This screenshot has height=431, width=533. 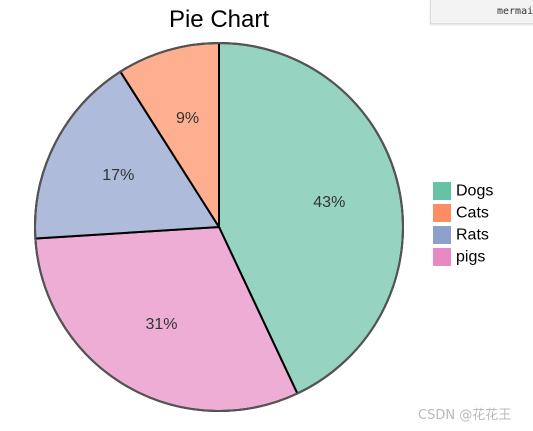 I want to click on slice-label-pigs: 31%, so click(x=161, y=324).